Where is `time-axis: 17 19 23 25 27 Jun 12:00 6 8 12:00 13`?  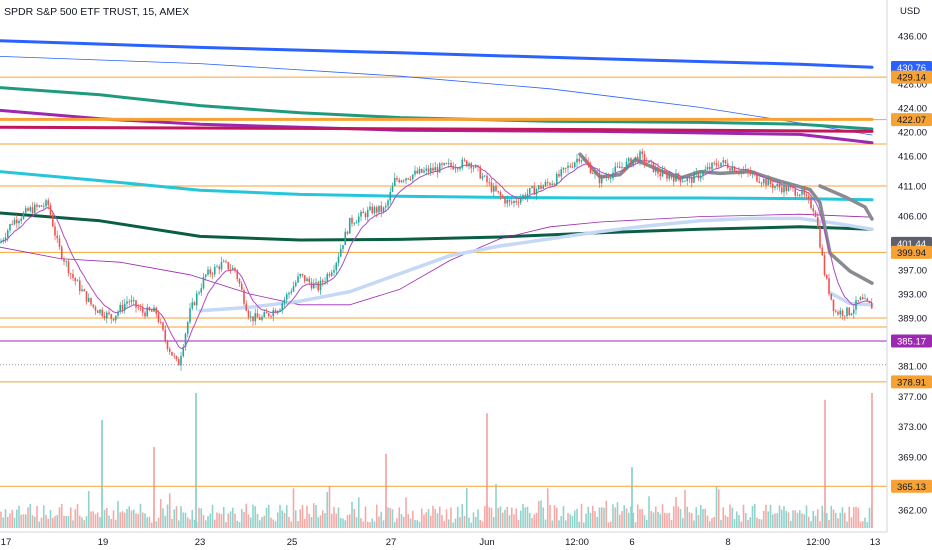
time-axis: 17 19 23 25 27 Jun 12:00 6 8 12:00 13 is located at coordinates (443, 539).